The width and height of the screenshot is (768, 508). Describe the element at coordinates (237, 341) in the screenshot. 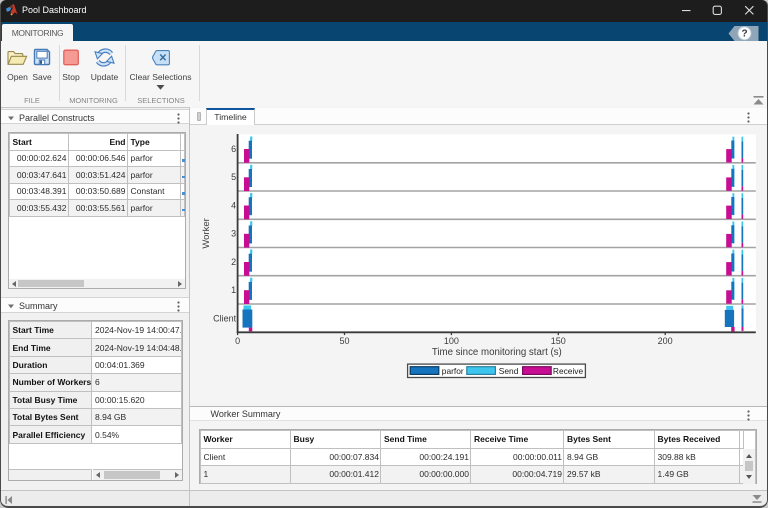

I see `svg-text: 0` at that location.